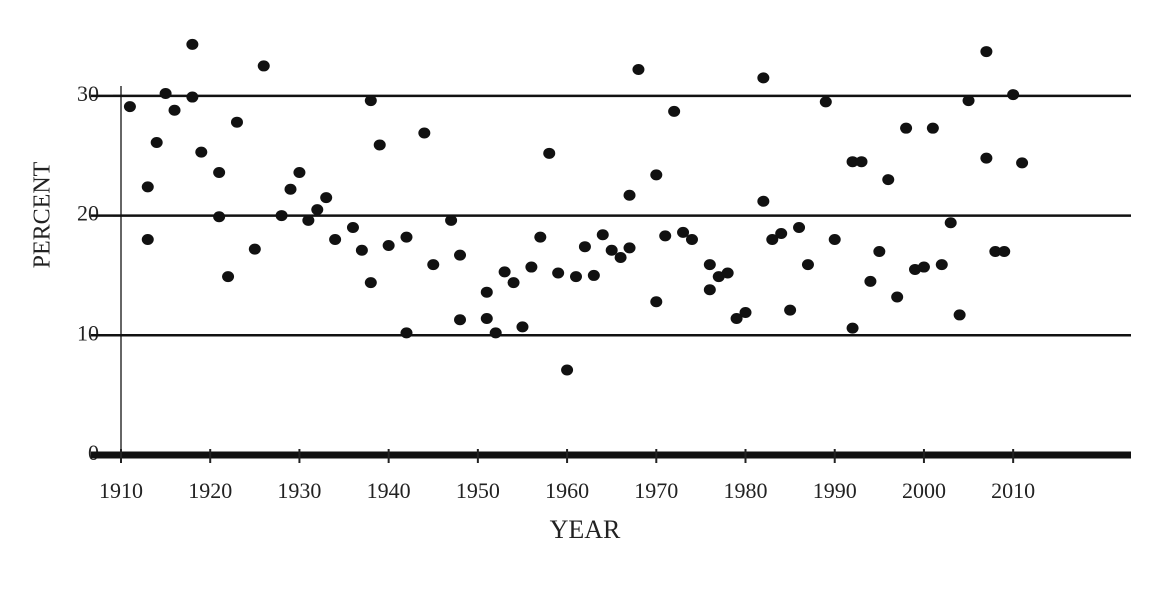 Image resolution: width=1157 pixels, height=603 pixels. What do you see at coordinates (43, 214) in the screenshot?
I see `y-axis-label: PERCENT` at bounding box center [43, 214].